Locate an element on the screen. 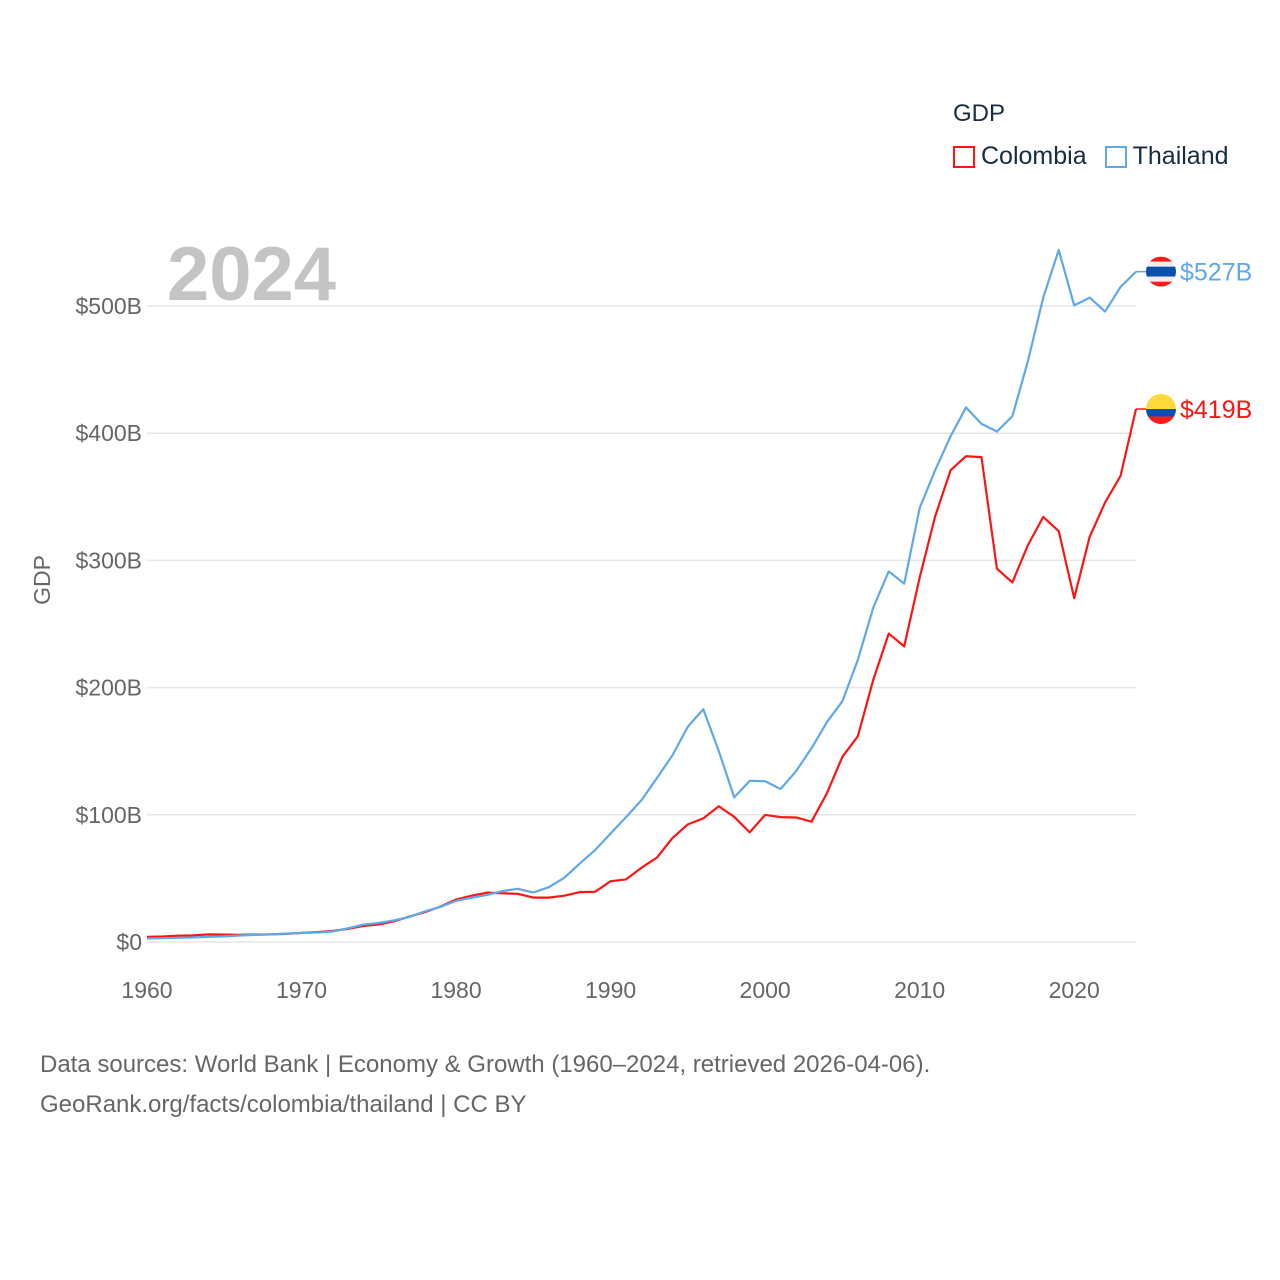 This screenshot has height=1280, width=1280. flag-icon-colombia is located at coordinates (1161, 409).